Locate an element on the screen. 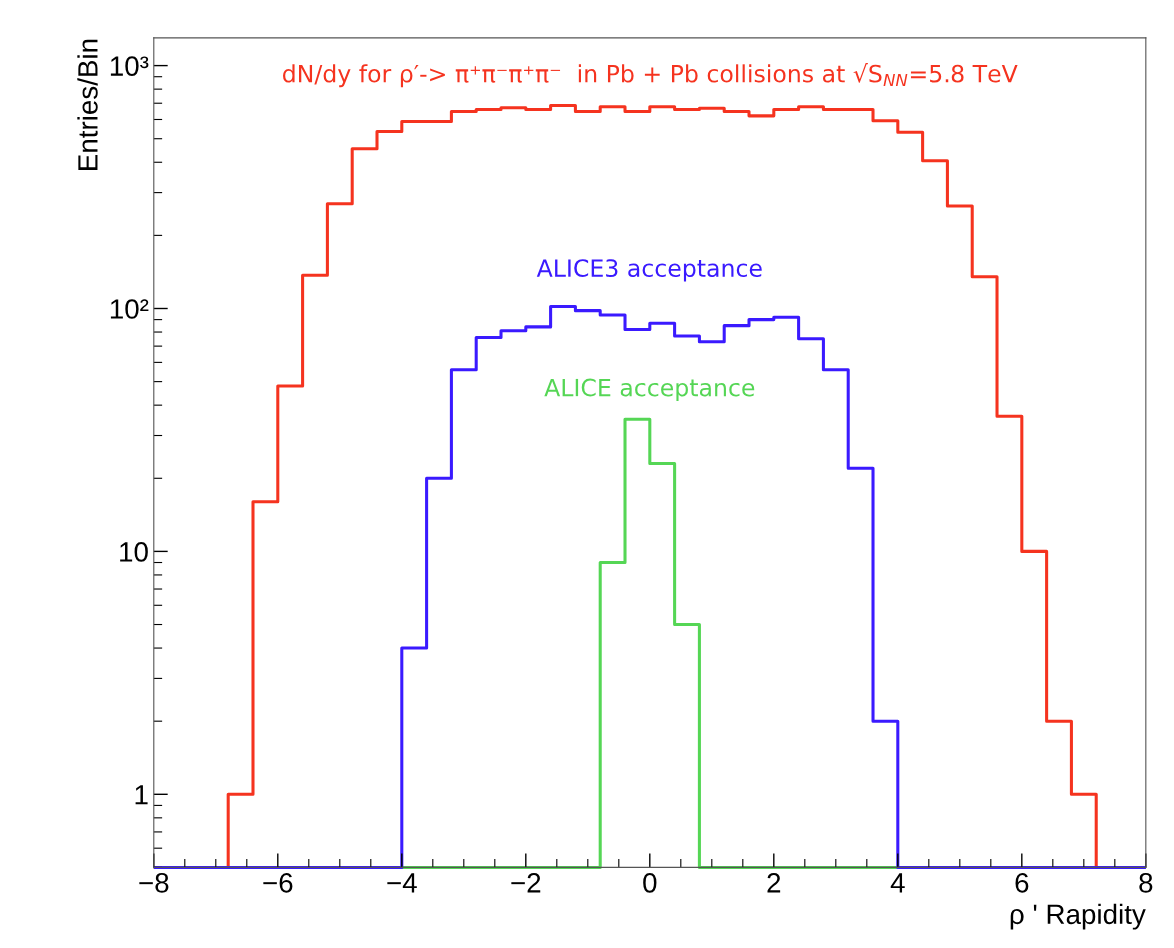 This screenshot has height=948, width=1174. y-tick-label: 1 is located at coordinates (141, 795).